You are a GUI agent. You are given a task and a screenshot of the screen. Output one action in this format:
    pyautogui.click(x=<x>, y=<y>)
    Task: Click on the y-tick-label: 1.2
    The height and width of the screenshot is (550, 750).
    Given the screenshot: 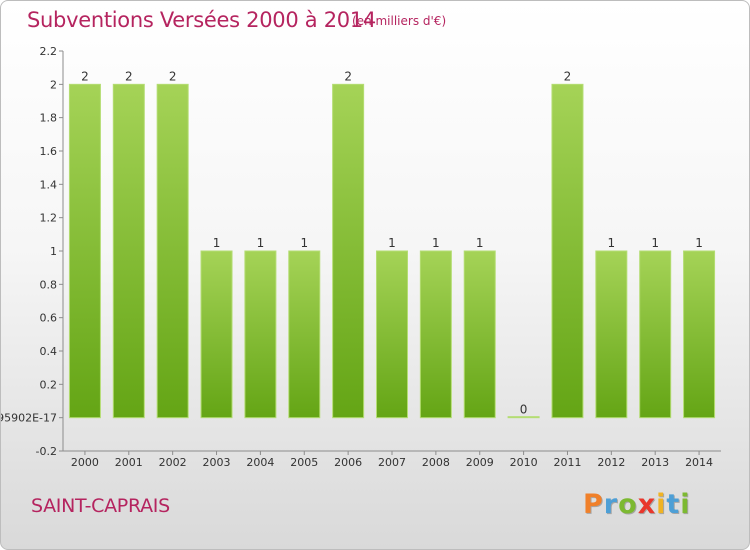 What is the action you would take?
    pyautogui.click(x=49, y=218)
    